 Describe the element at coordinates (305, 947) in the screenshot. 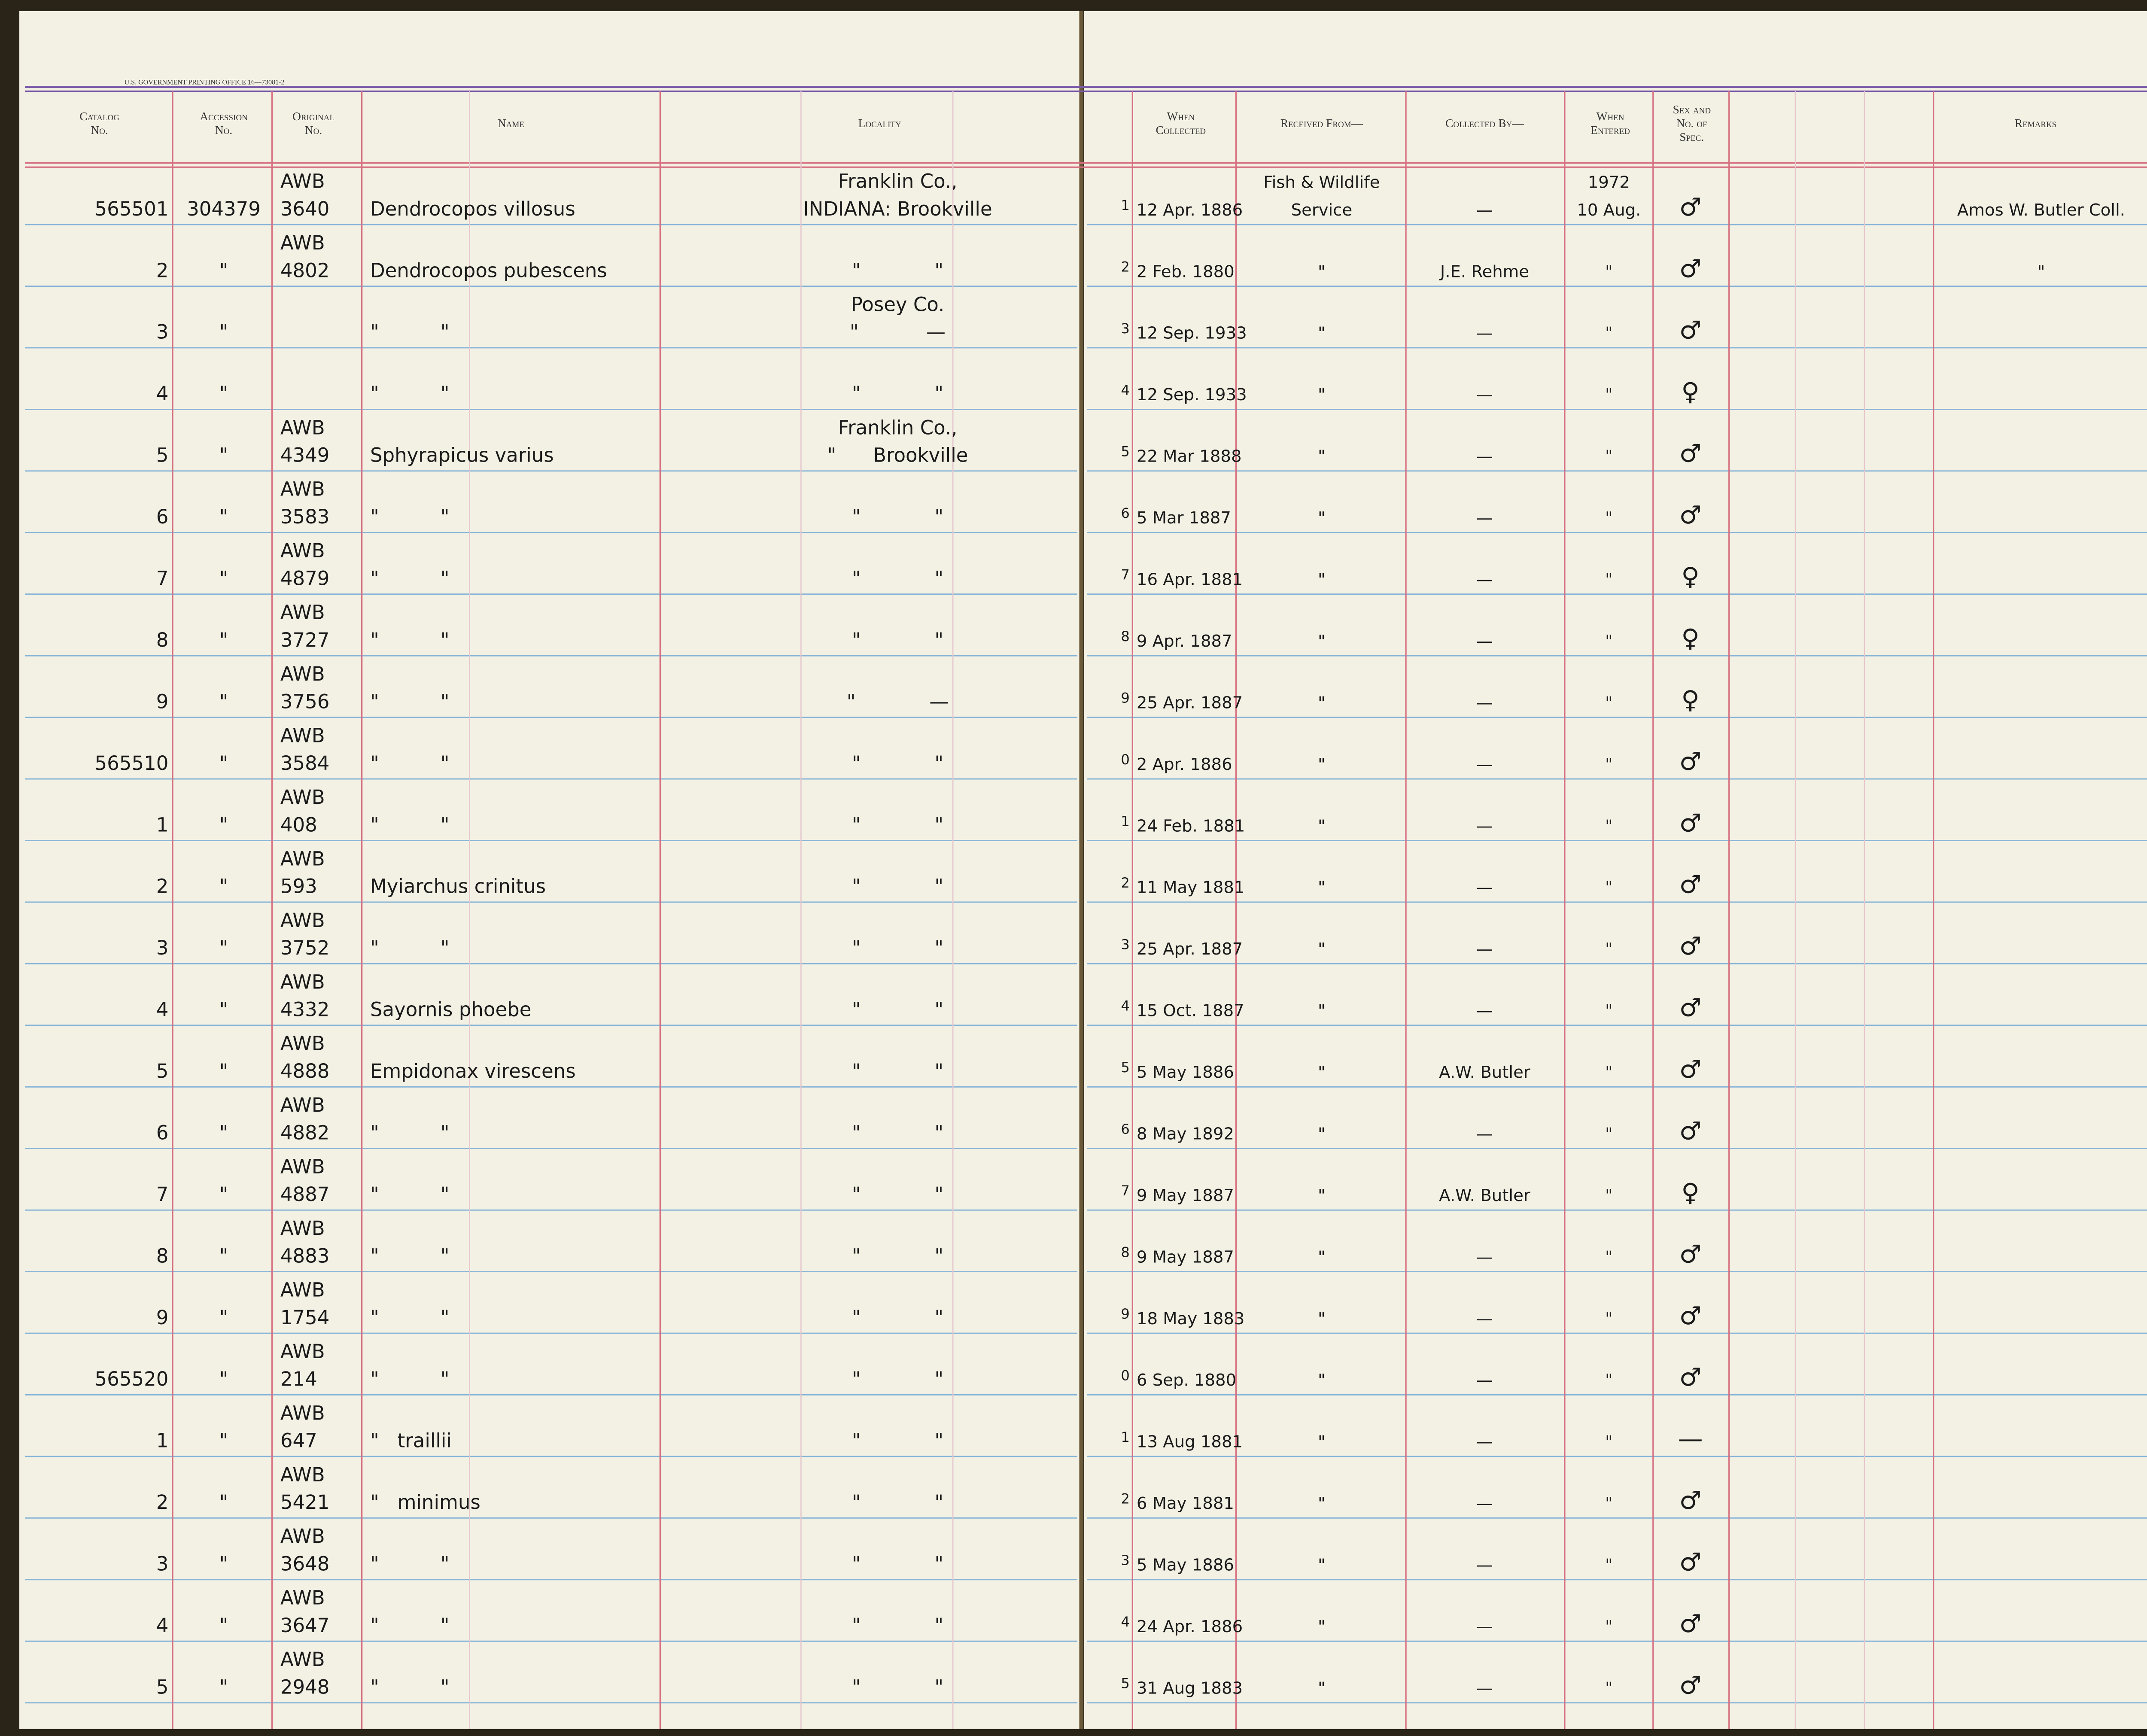

I see `cell-original: 3752` at that location.